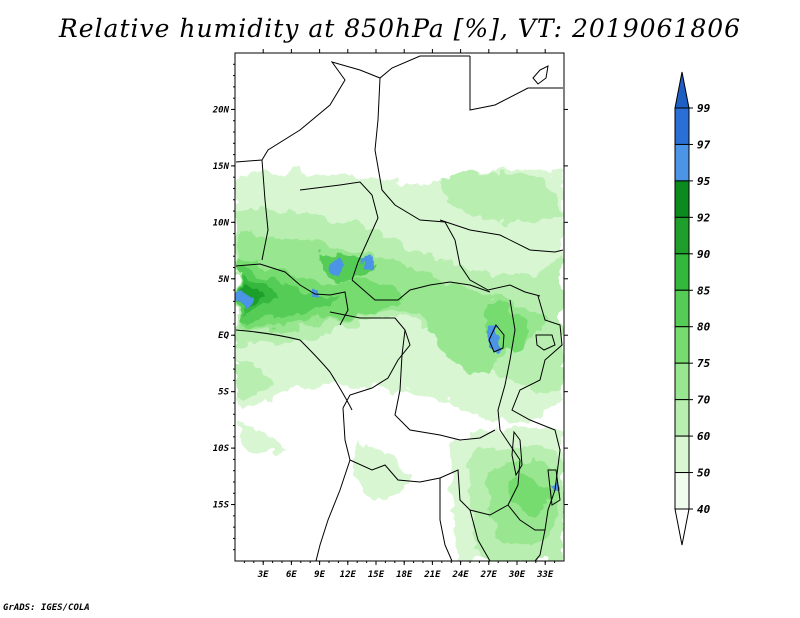 This screenshot has height=618, width=800. Describe the element at coordinates (221, 449) in the screenshot. I see `lat-tick-label: 10S` at that location.